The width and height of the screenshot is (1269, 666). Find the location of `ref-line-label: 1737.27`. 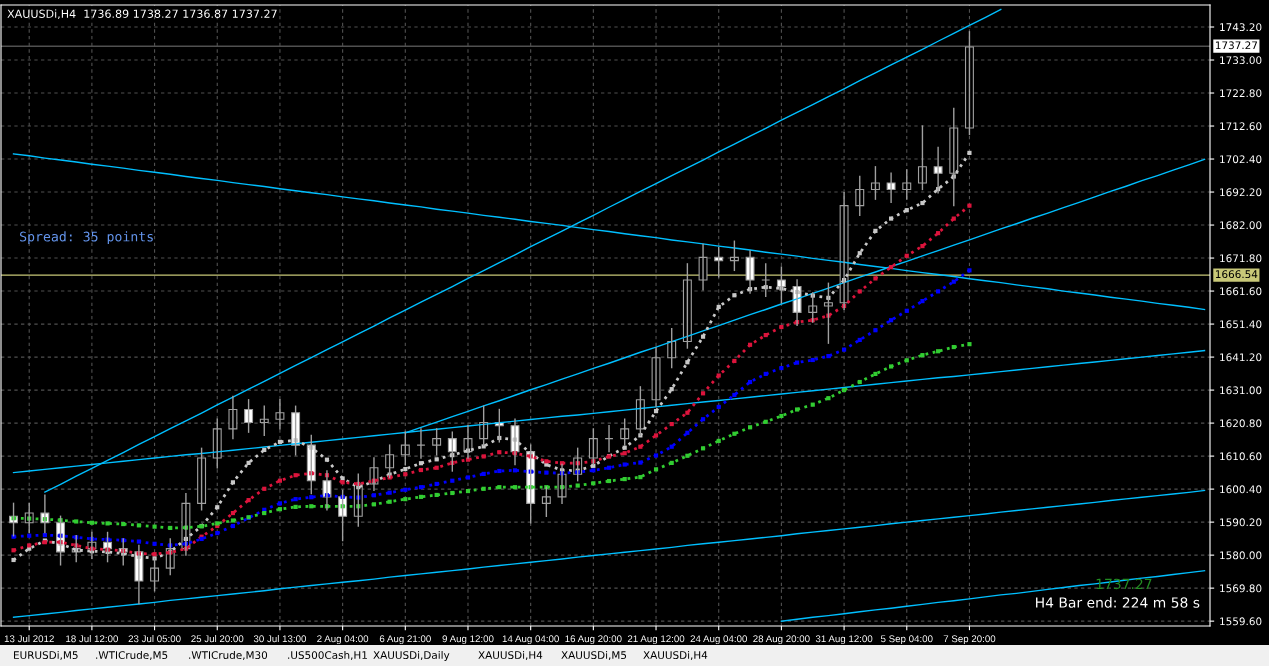

ref-line-label: 1737.27 is located at coordinates (1236, 45).